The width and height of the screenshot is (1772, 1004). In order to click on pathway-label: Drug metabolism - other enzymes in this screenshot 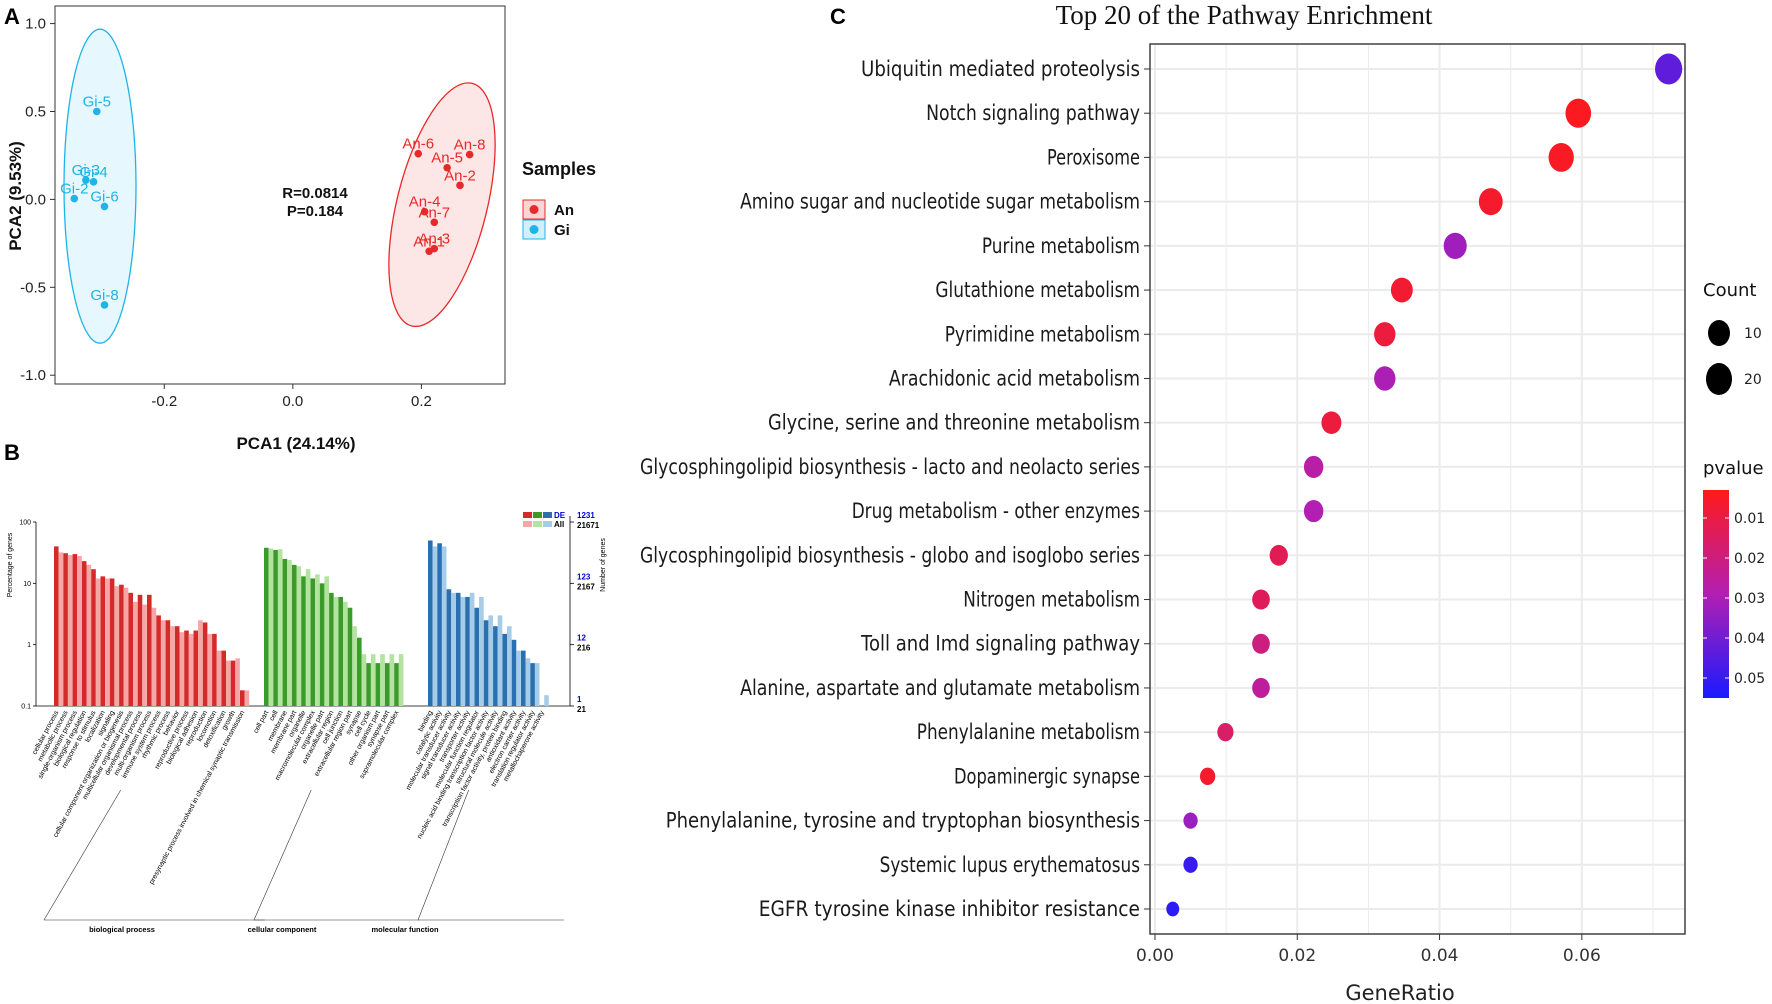, I will do `click(996, 511)`.